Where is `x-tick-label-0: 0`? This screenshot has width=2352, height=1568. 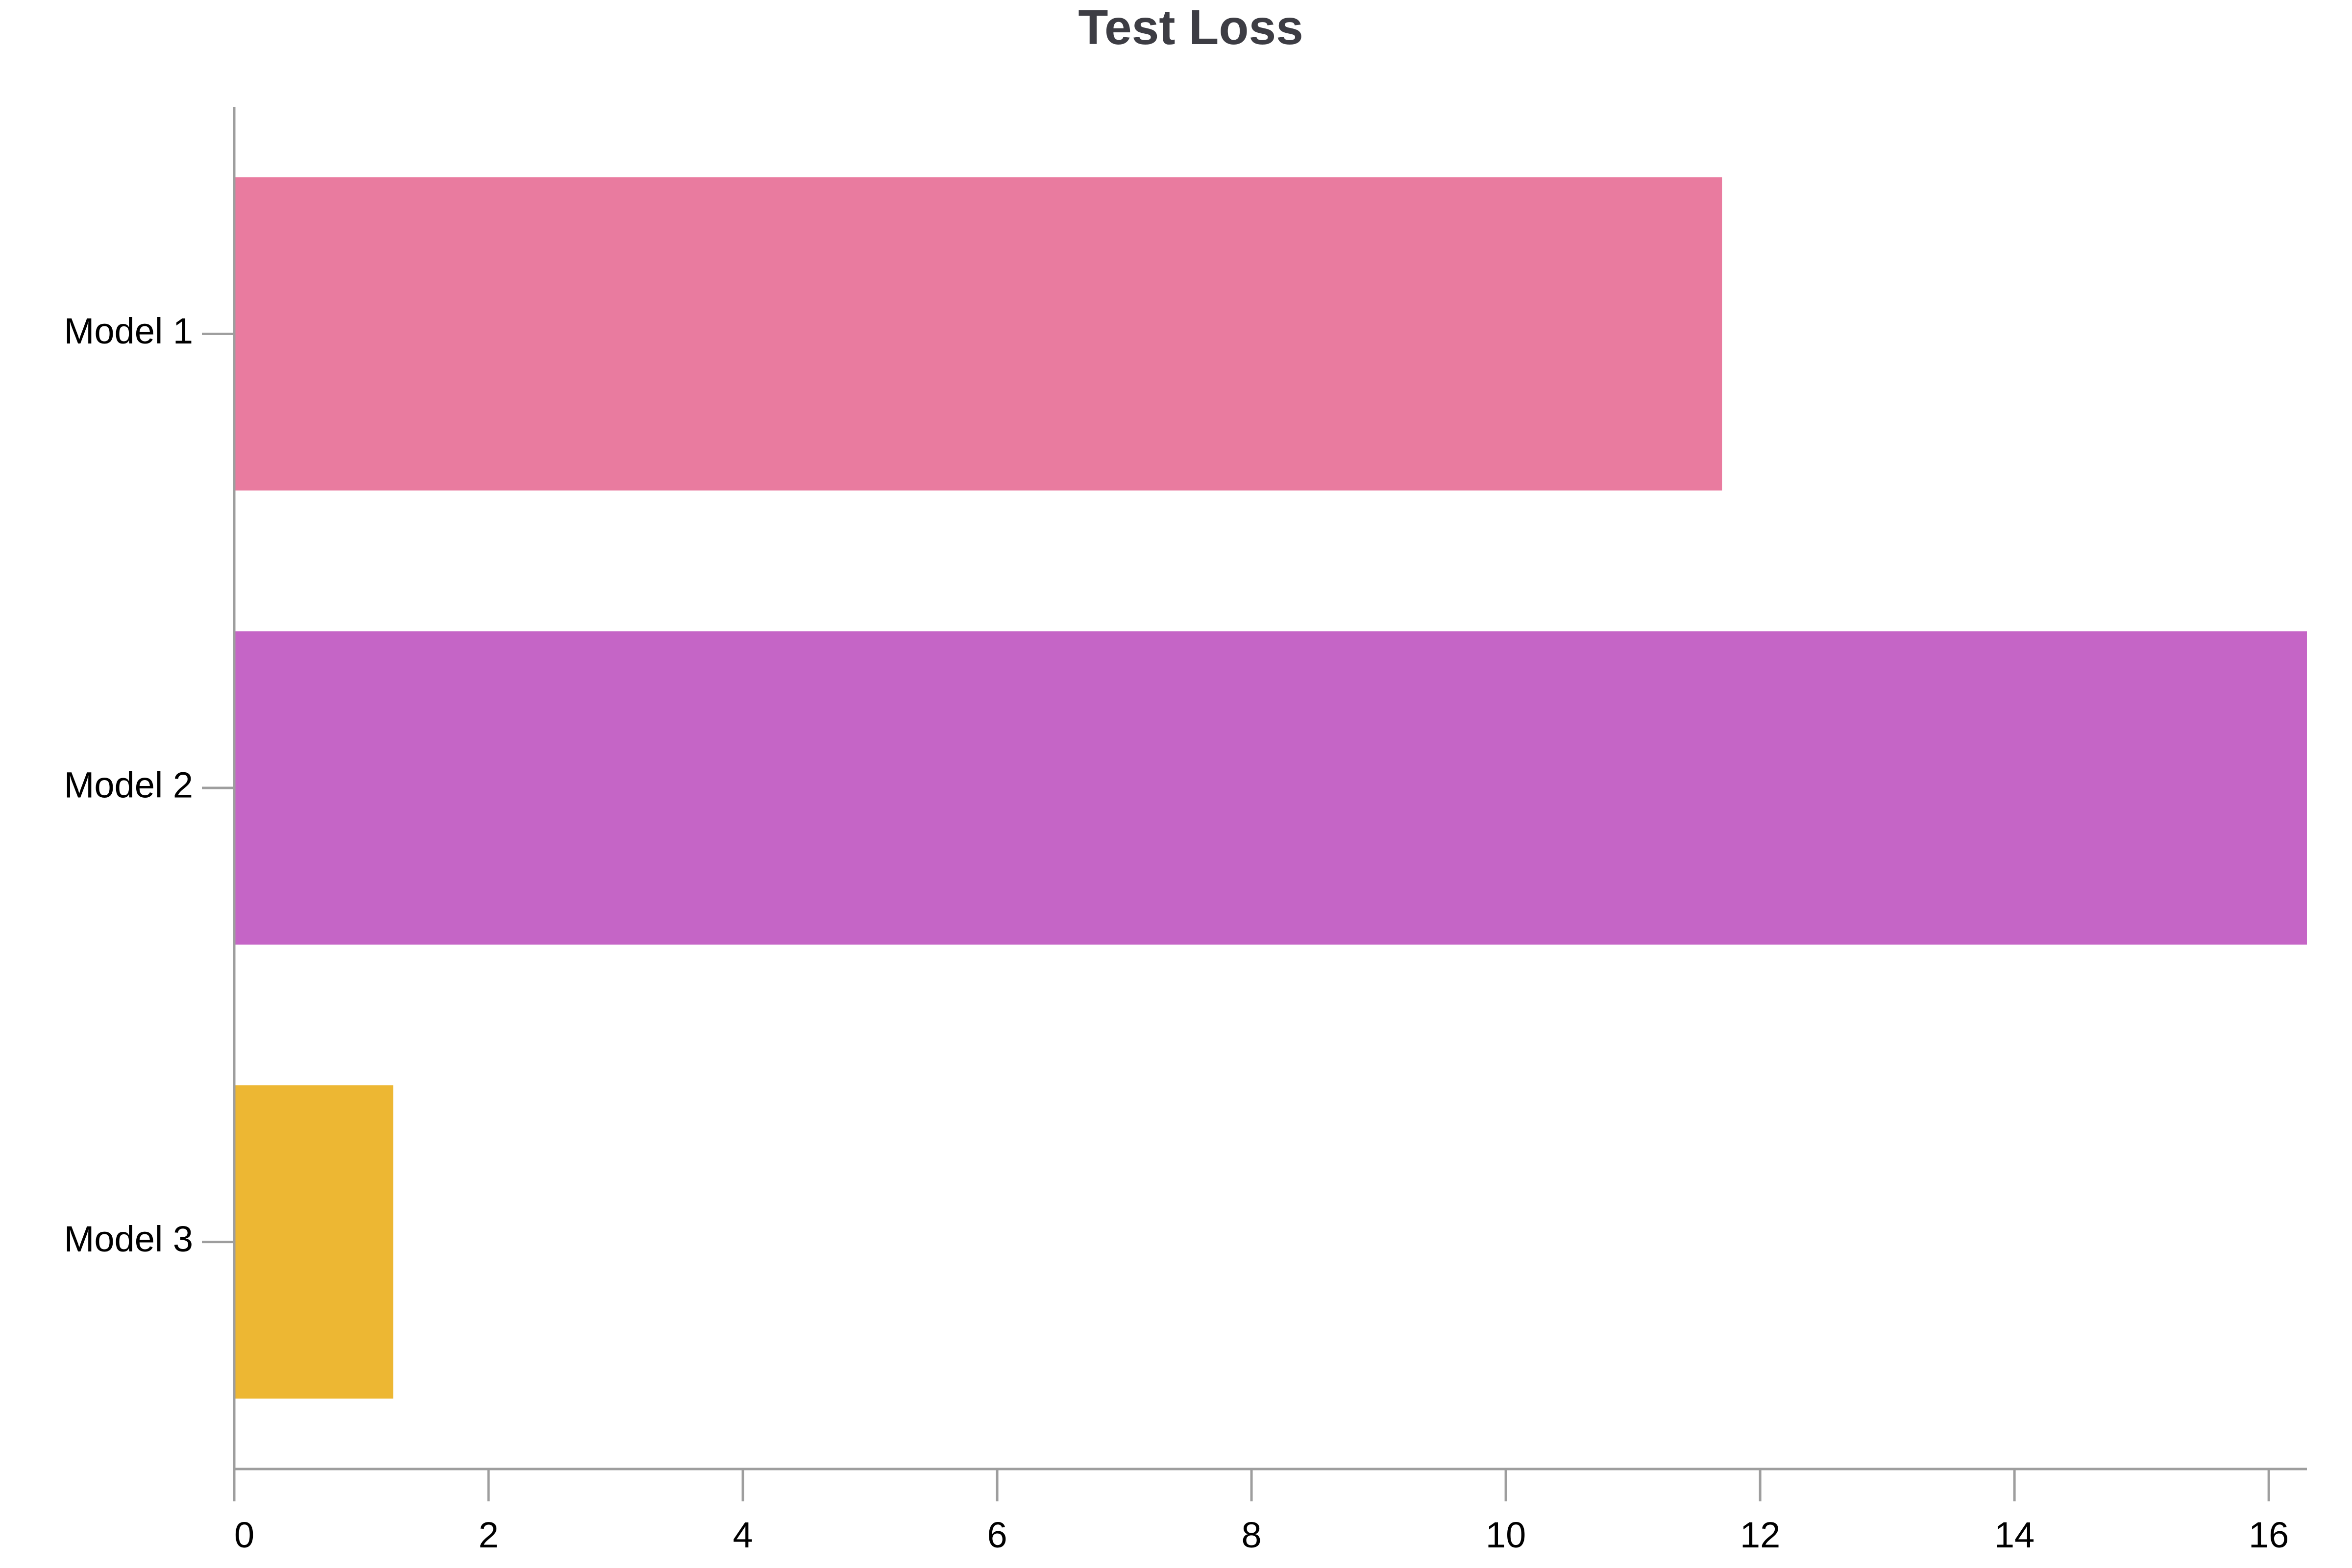
x-tick-label-0: 0 is located at coordinates (244, 1535).